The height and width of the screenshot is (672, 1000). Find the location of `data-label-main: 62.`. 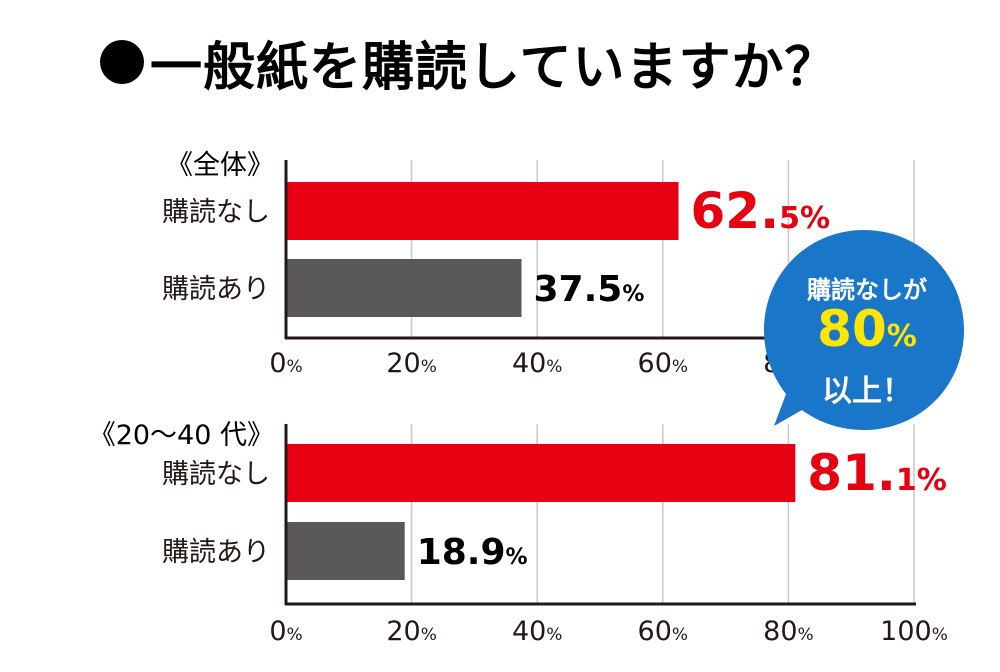

data-label-main: 62. is located at coordinates (735, 211).